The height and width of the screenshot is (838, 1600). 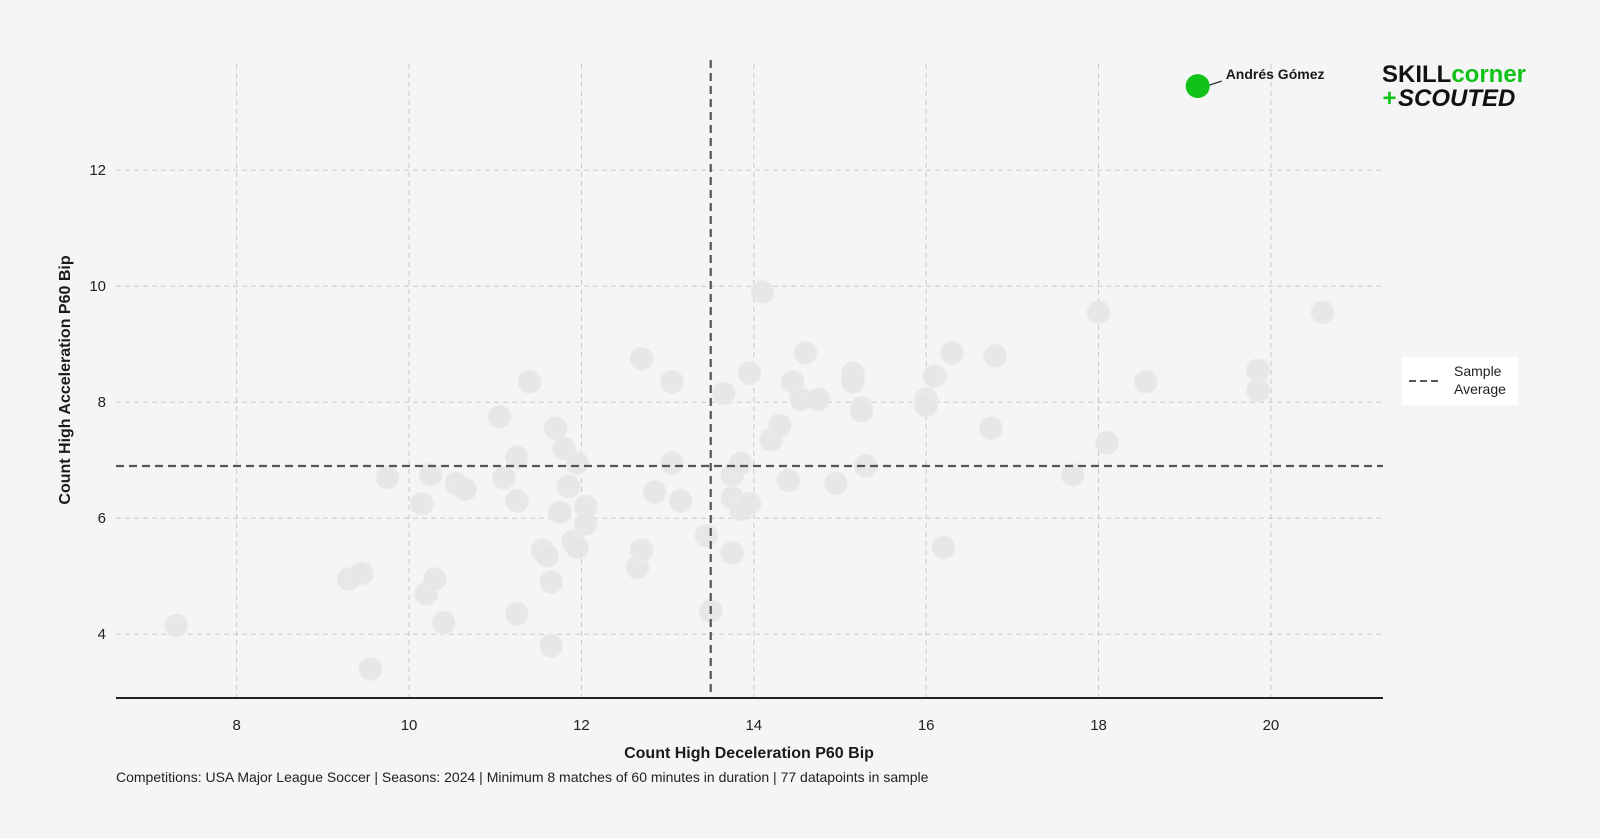 I want to click on legend: Sample Average, so click(x=1460, y=381).